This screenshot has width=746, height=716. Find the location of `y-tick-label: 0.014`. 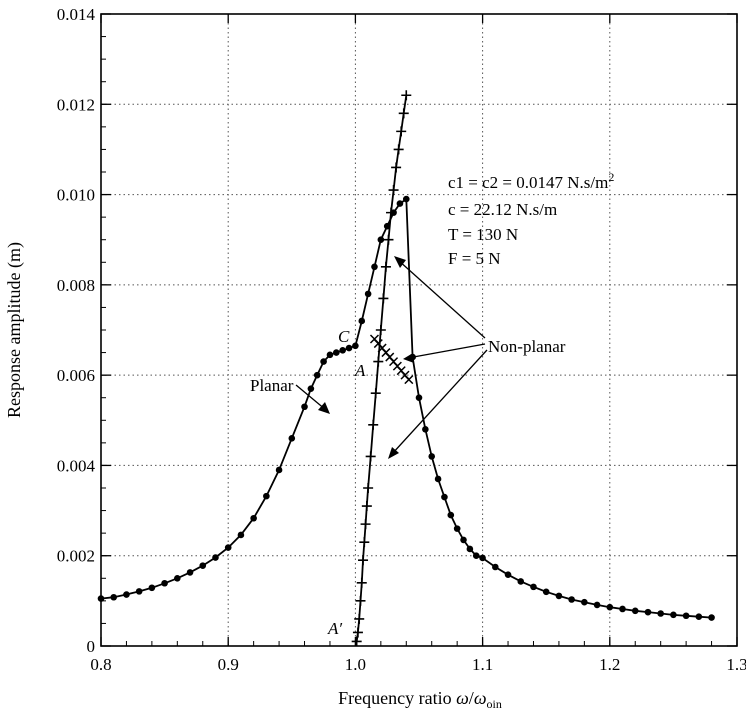

y-tick-label: 0.014 is located at coordinates (76, 14).